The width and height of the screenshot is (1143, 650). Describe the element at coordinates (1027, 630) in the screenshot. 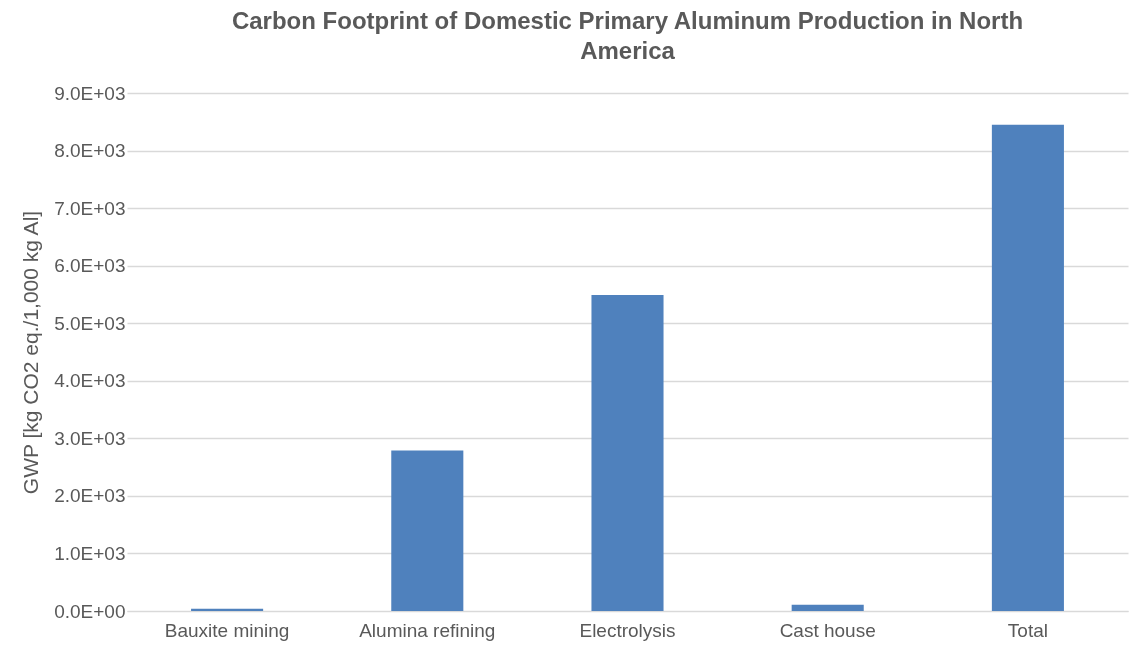

I see `x-tick-label: Total` at that location.